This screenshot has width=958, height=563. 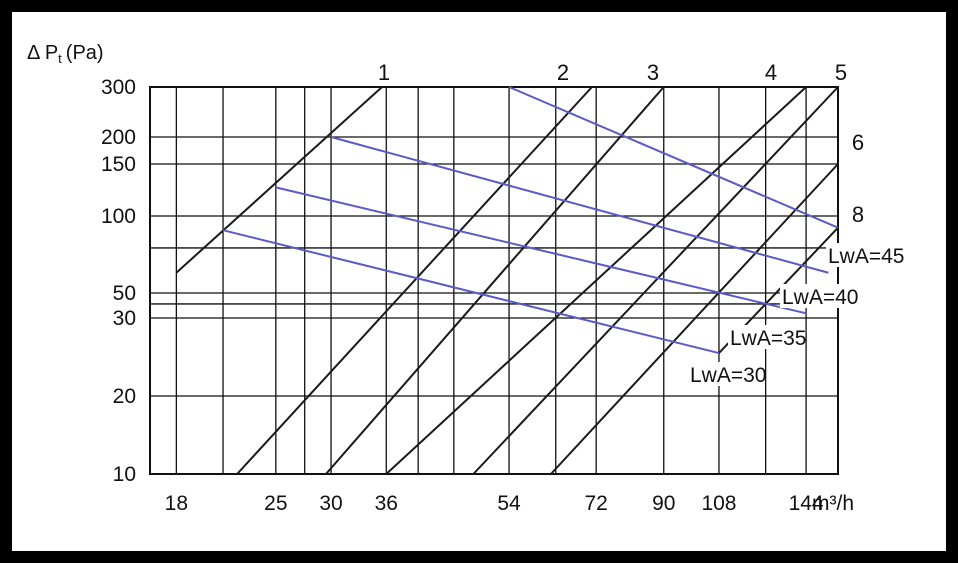 I want to click on x-axis-label: m³/h, so click(x=833, y=503).